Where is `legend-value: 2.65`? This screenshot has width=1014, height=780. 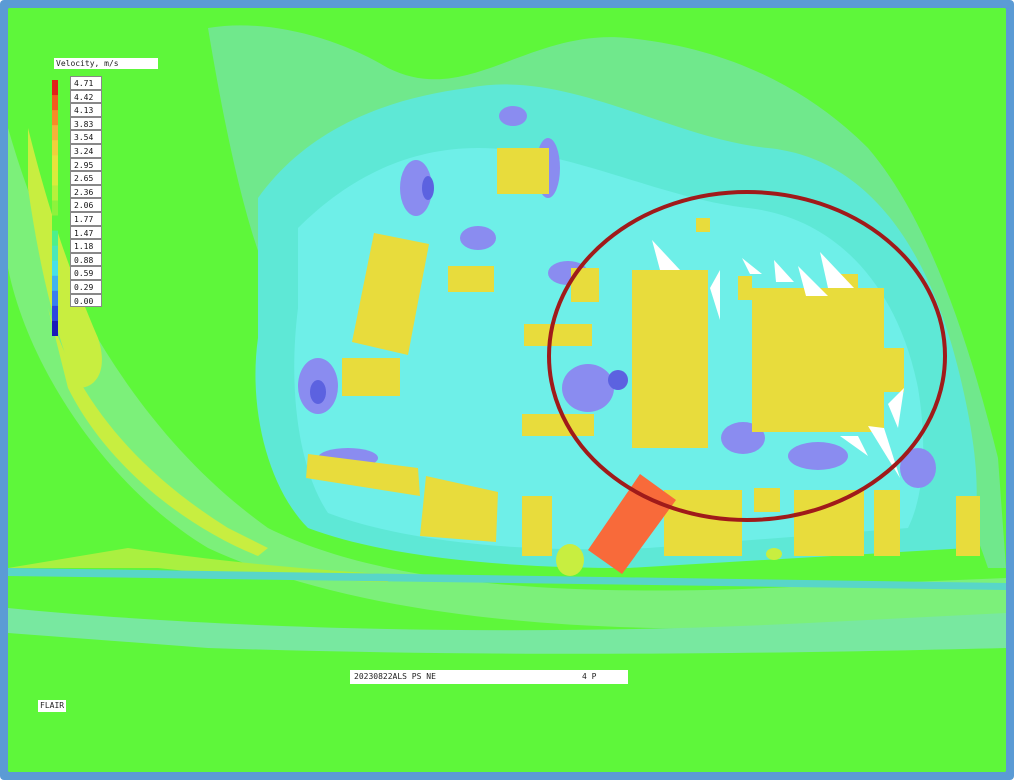
legend-value: 2.65 is located at coordinates (86, 178).